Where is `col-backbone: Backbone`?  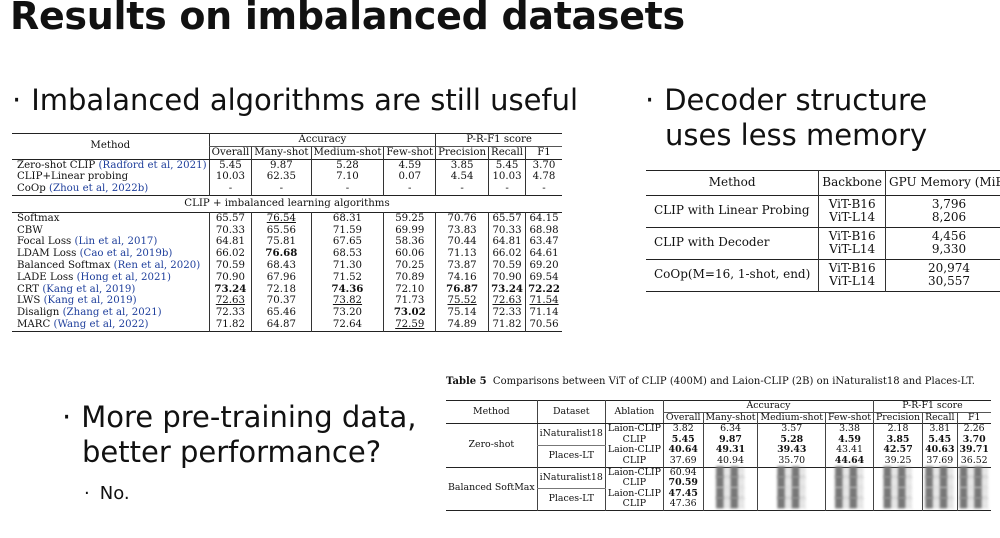 col-backbone: Backbone is located at coordinates (852, 182).